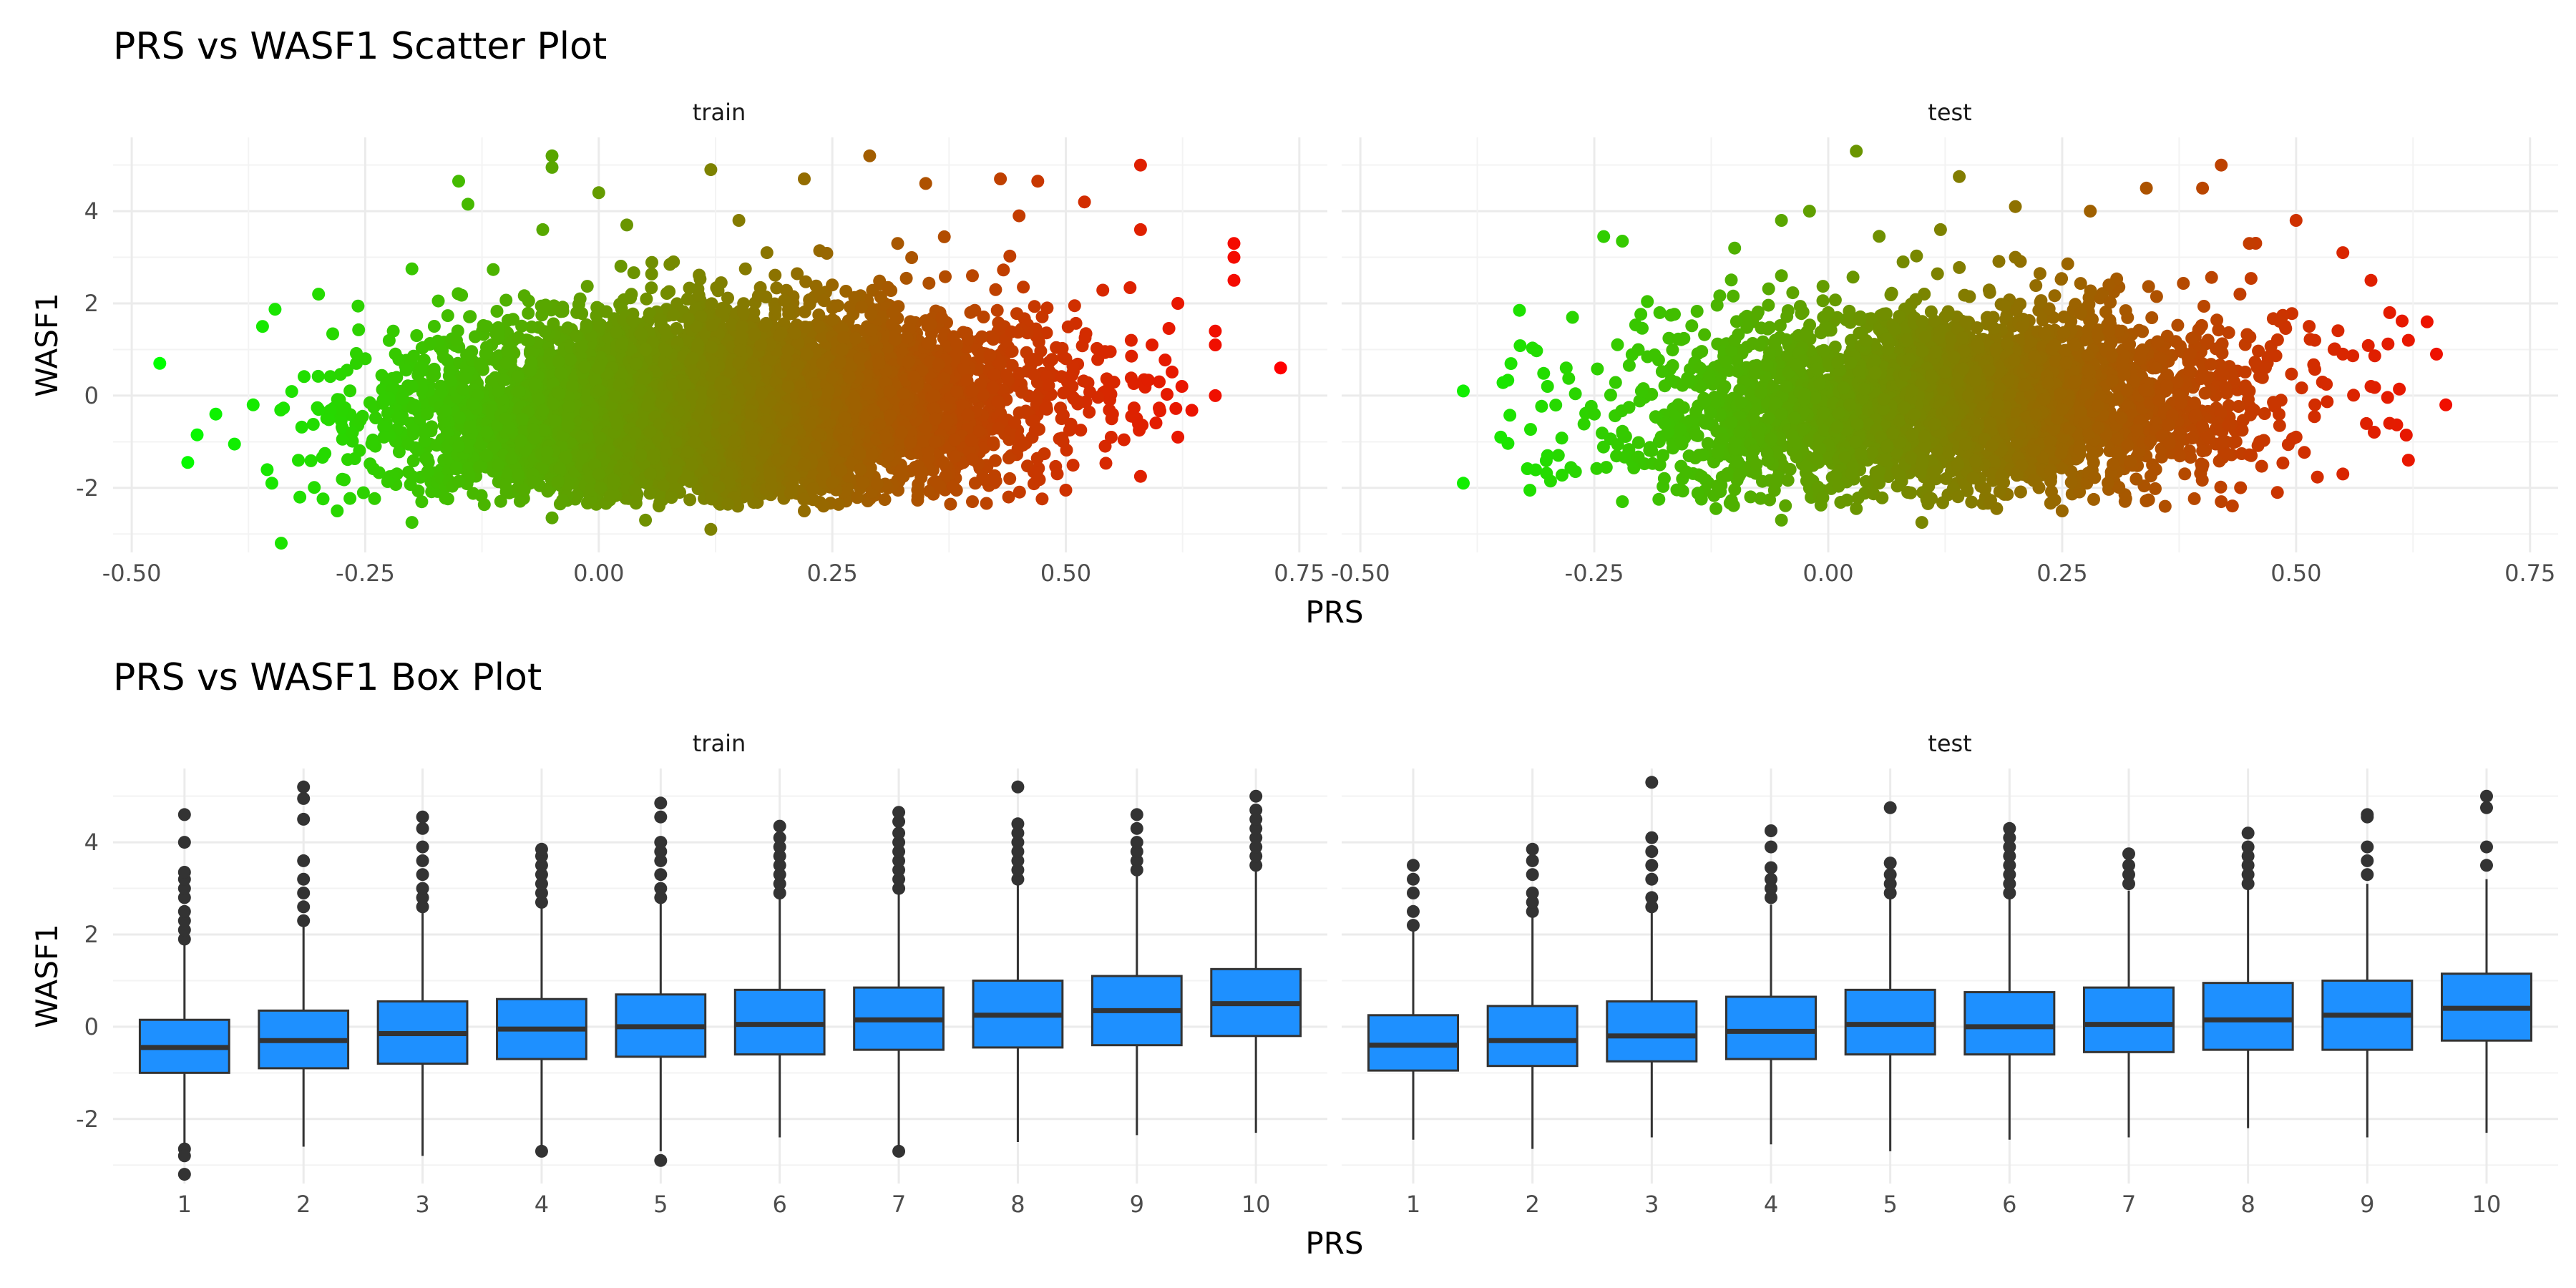  What do you see at coordinates (365, 573) in the screenshot?
I see `scatter-x-tick-label: -0.25` at bounding box center [365, 573].